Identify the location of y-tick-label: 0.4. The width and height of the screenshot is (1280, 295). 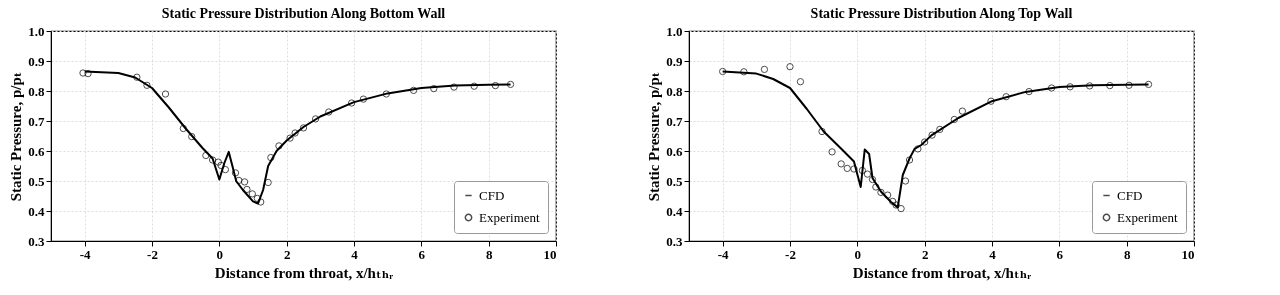
(36, 211).